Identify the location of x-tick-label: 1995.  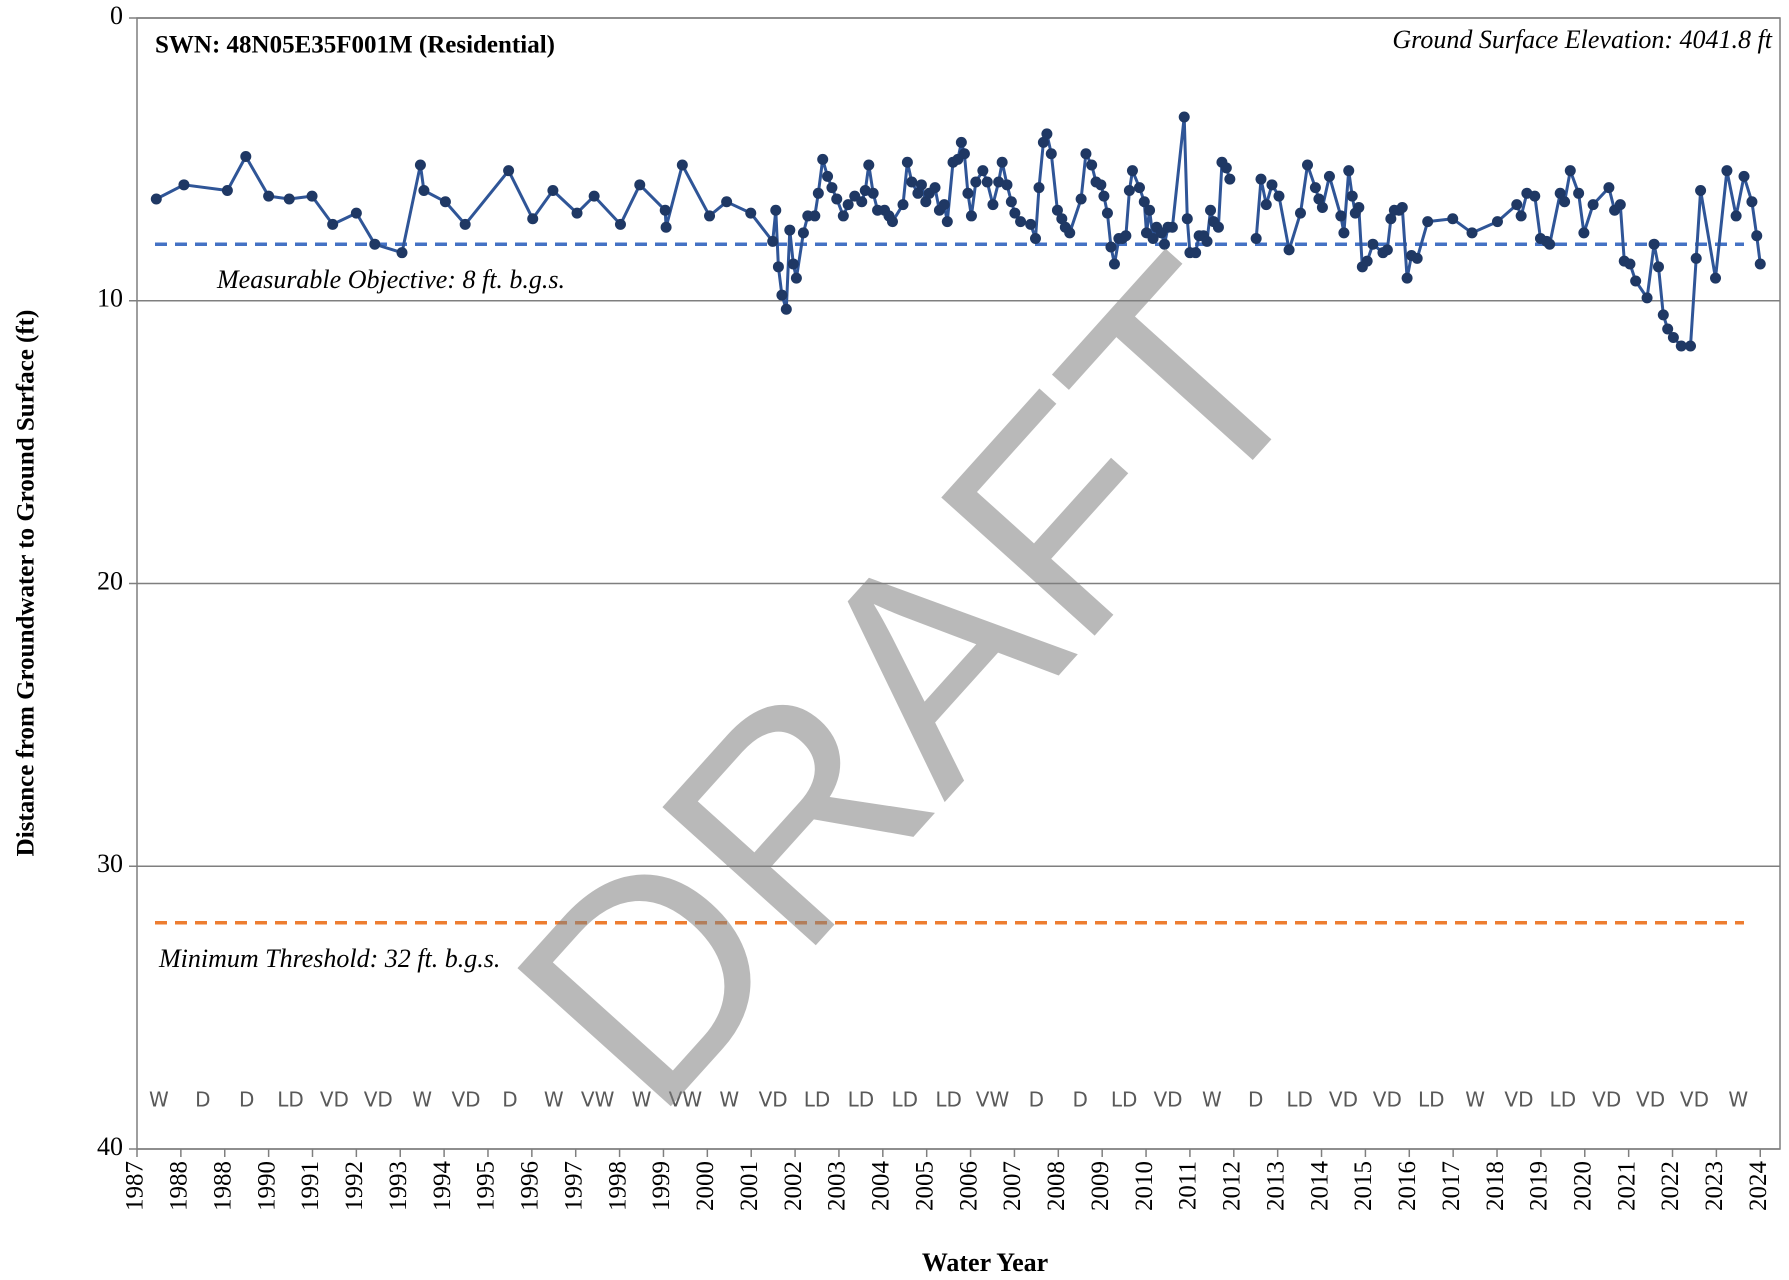
(486, 1186).